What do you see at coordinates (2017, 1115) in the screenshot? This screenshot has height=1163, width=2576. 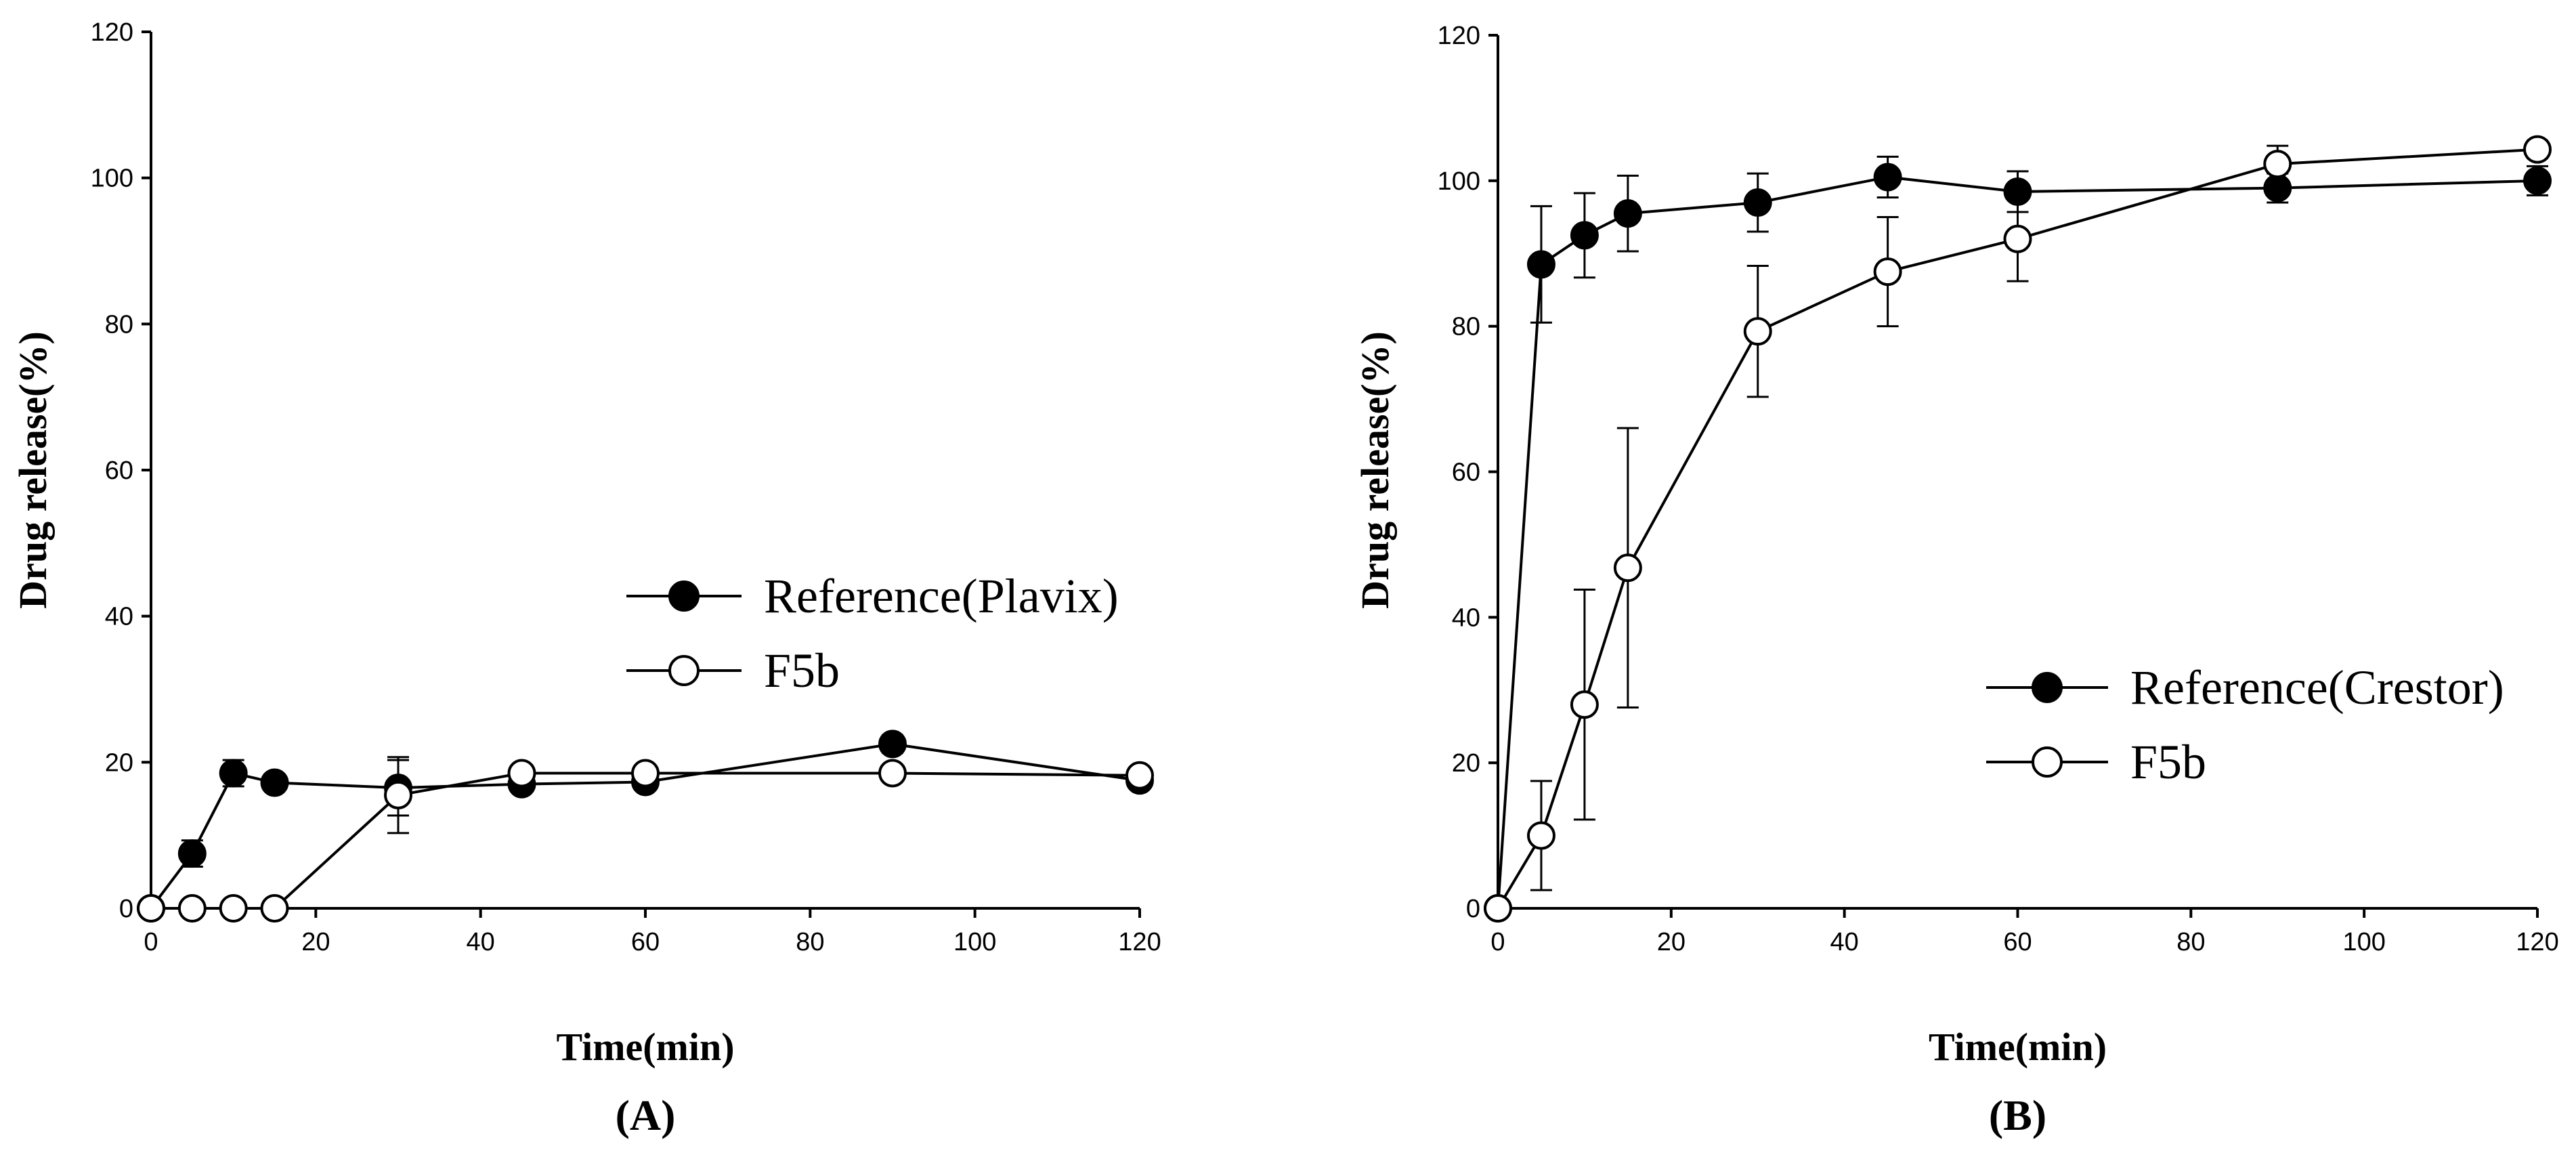 I see `panel-label: (B)` at bounding box center [2017, 1115].